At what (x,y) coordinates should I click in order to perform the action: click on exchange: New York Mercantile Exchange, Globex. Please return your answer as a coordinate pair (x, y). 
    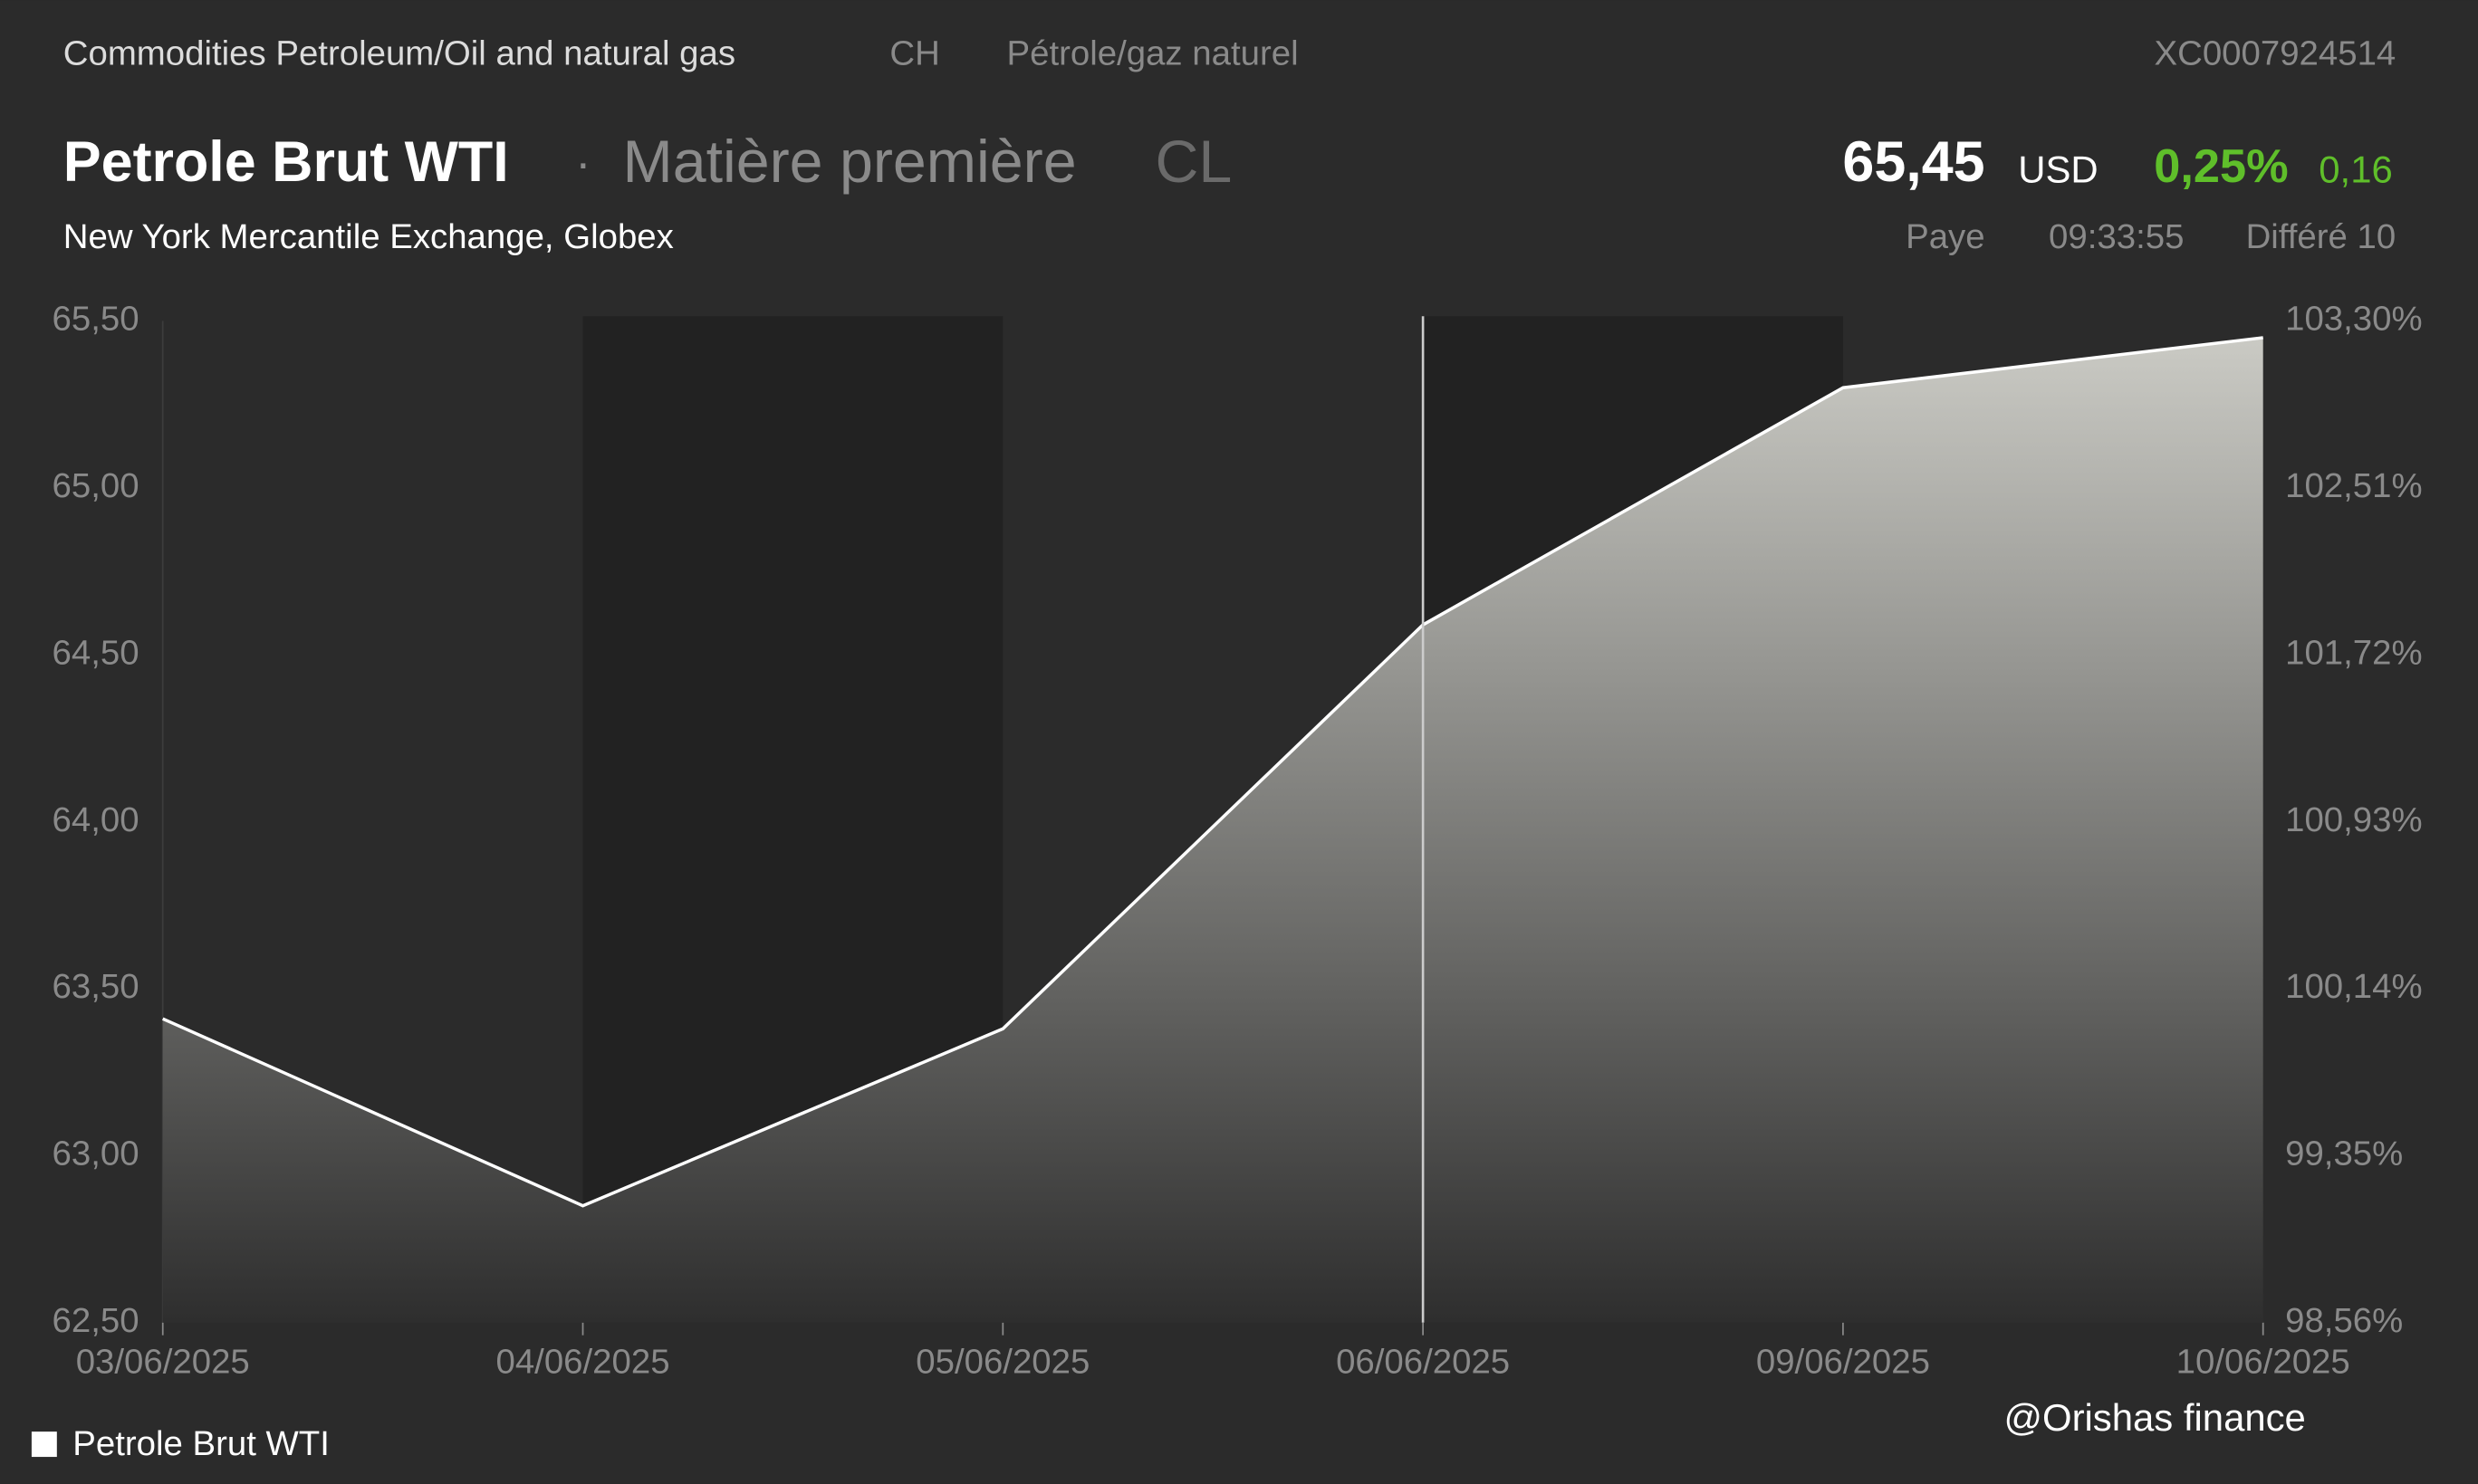
    Looking at the image, I should click on (368, 236).